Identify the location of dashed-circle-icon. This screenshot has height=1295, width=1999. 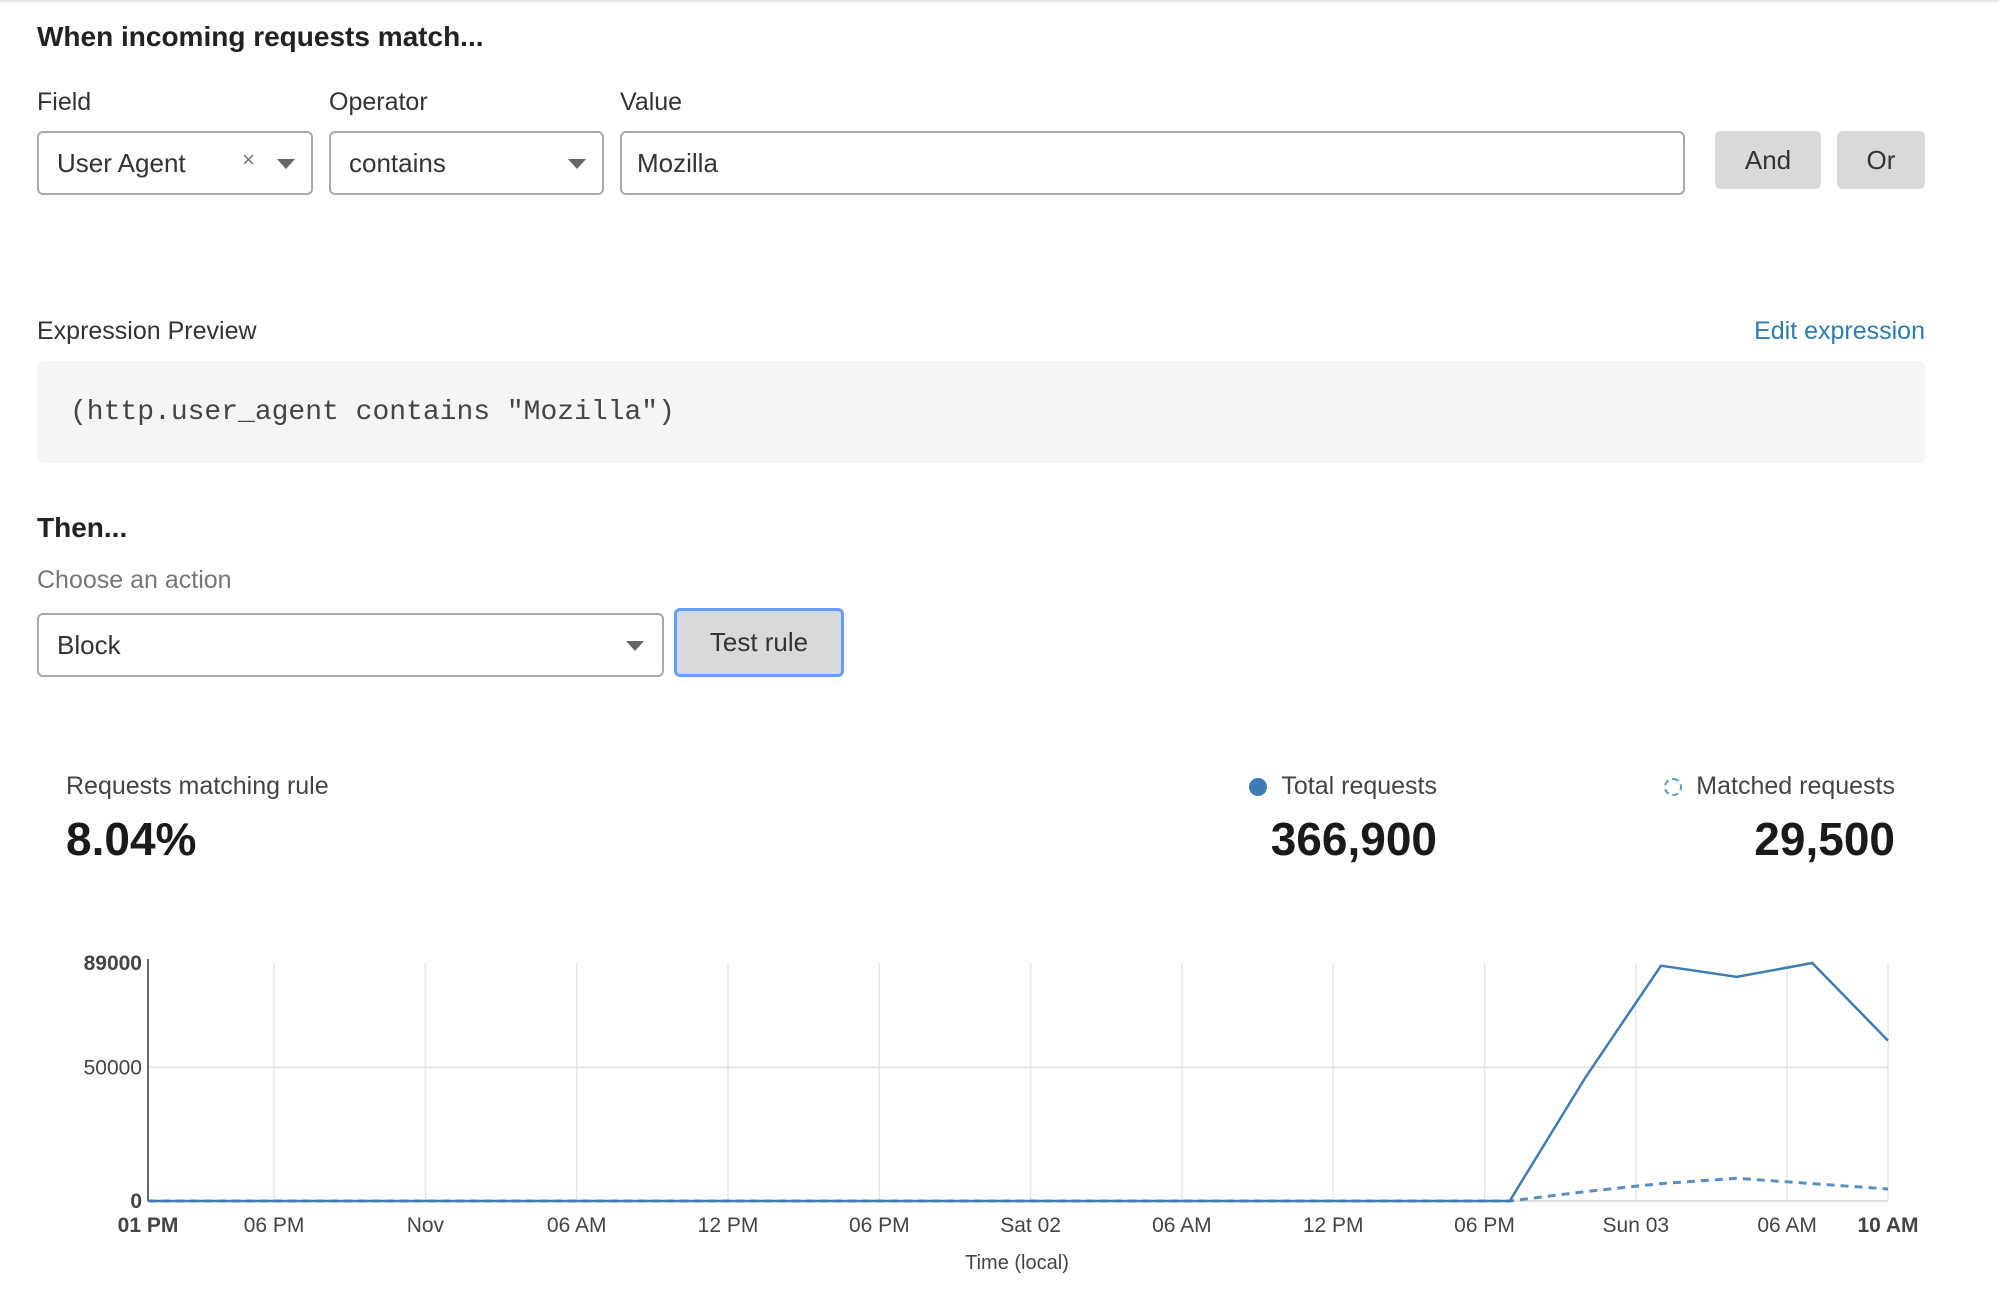
(1673, 786).